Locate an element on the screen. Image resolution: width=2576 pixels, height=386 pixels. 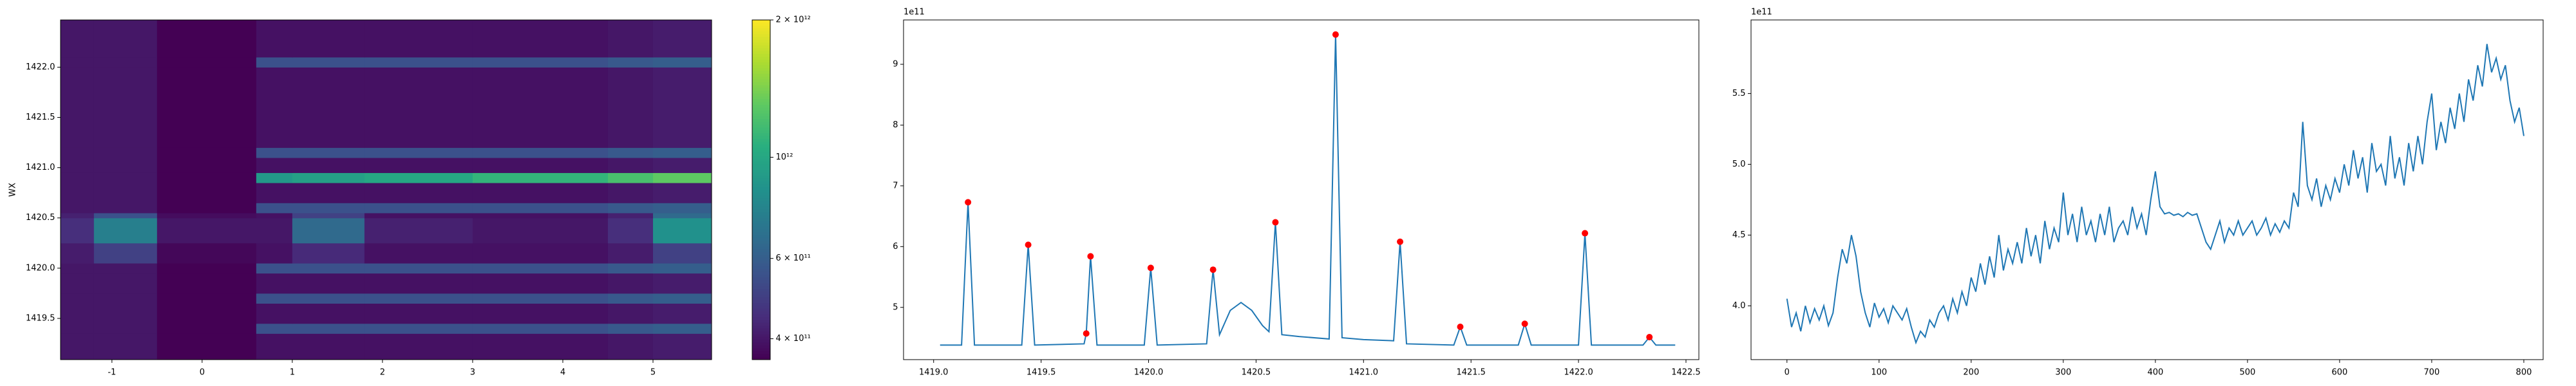
x-tick-label: 1 is located at coordinates (293, 373).